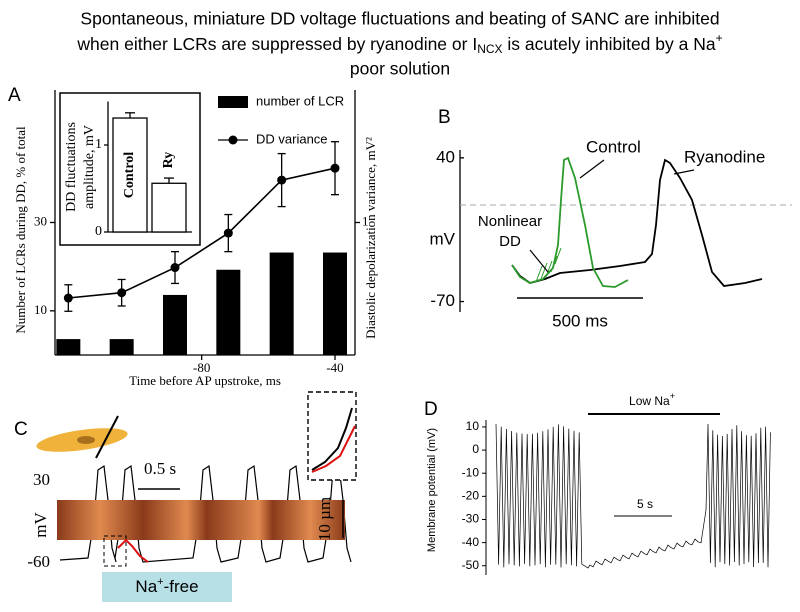  I want to click on scan-line, so click(107, 437).